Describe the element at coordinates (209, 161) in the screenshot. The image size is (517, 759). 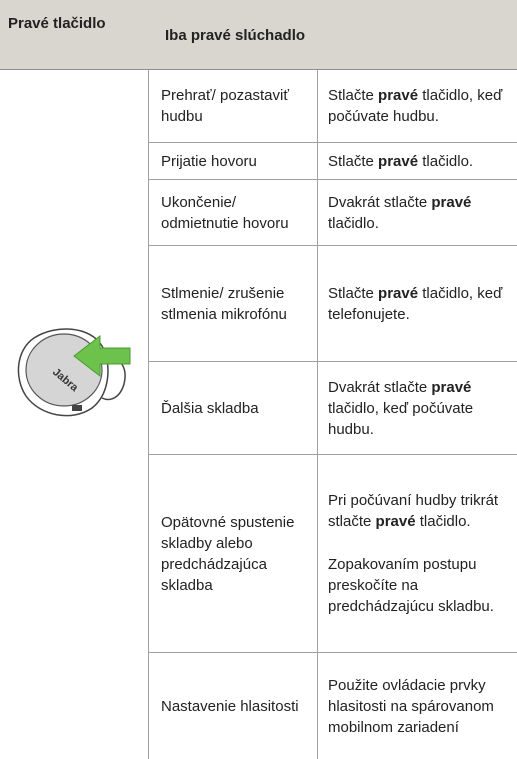
I see `action-text: Prijatie hovoru` at that location.